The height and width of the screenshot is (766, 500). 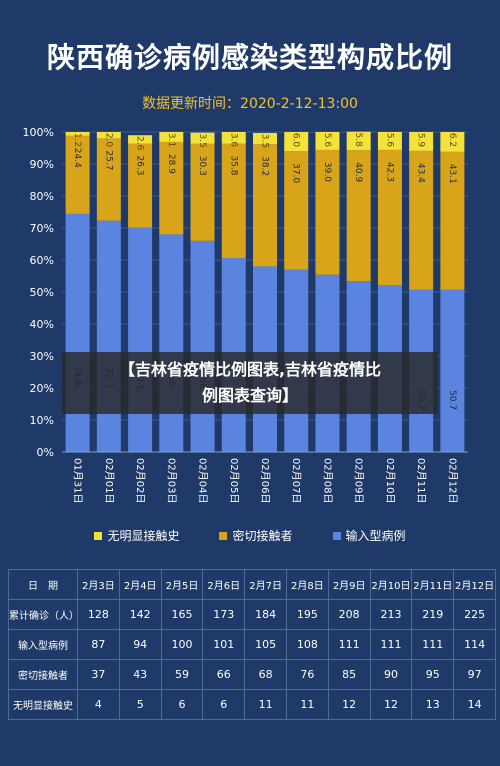 I want to click on table-row: 无明显接触史 4 5 6 6 11 11 12 12 13 14, so click(x=252, y=704).